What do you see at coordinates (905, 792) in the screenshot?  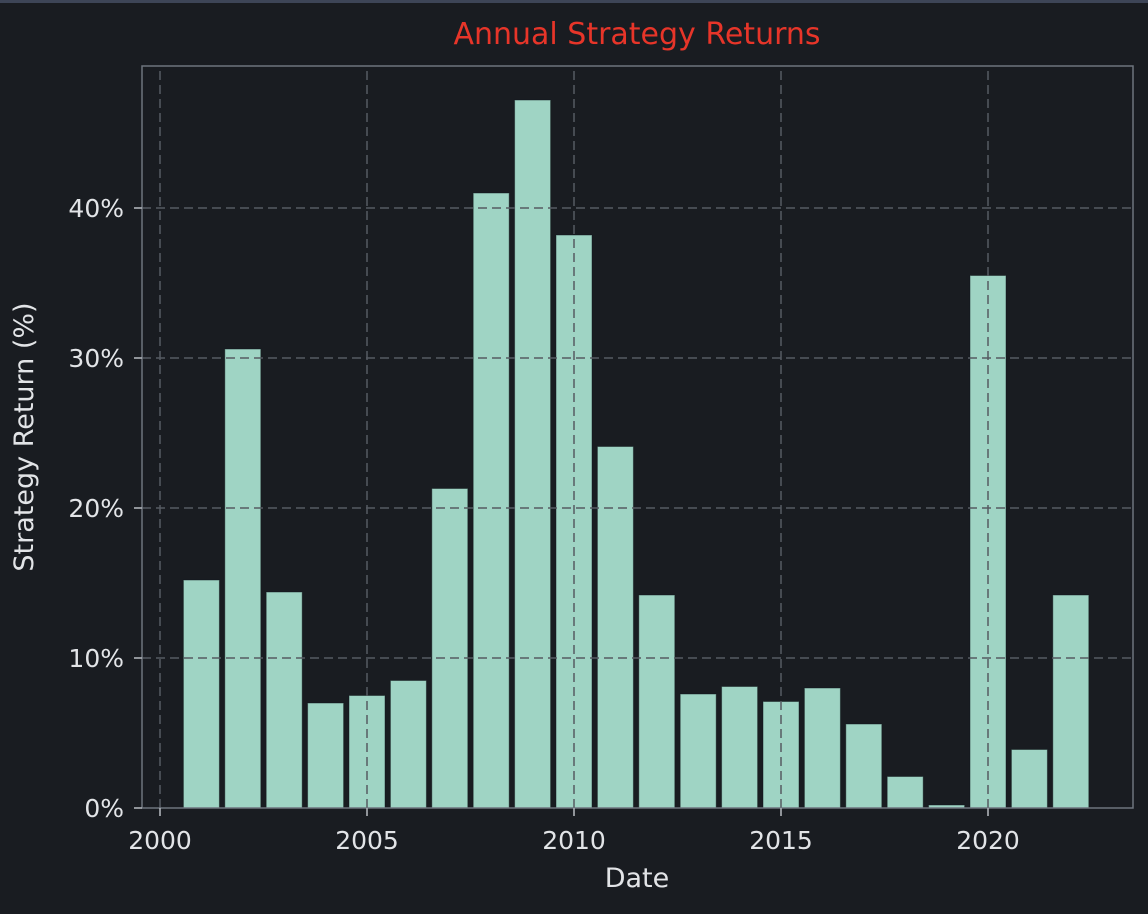 I see `bar-2018` at bounding box center [905, 792].